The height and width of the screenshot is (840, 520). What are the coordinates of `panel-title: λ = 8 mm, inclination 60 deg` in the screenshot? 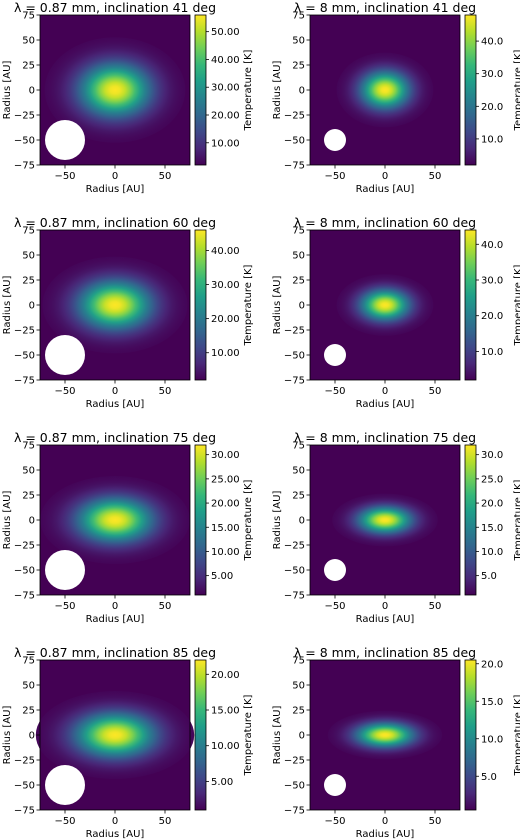 It's located at (385, 222).